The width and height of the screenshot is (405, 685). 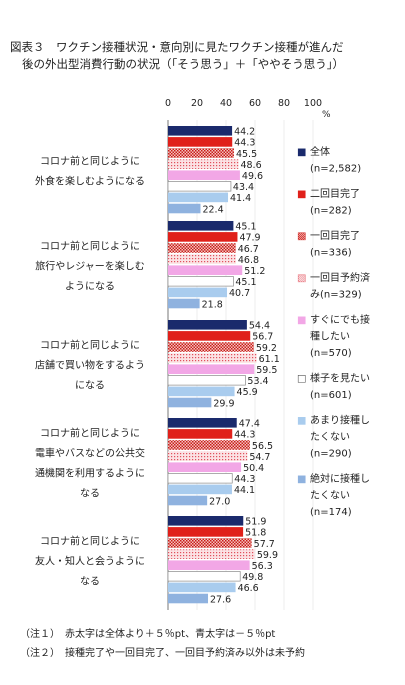 What do you see at coordinates (90, 286) in the screenshot?
I see `category-label: ようになる` at bounding box center [90, 286].